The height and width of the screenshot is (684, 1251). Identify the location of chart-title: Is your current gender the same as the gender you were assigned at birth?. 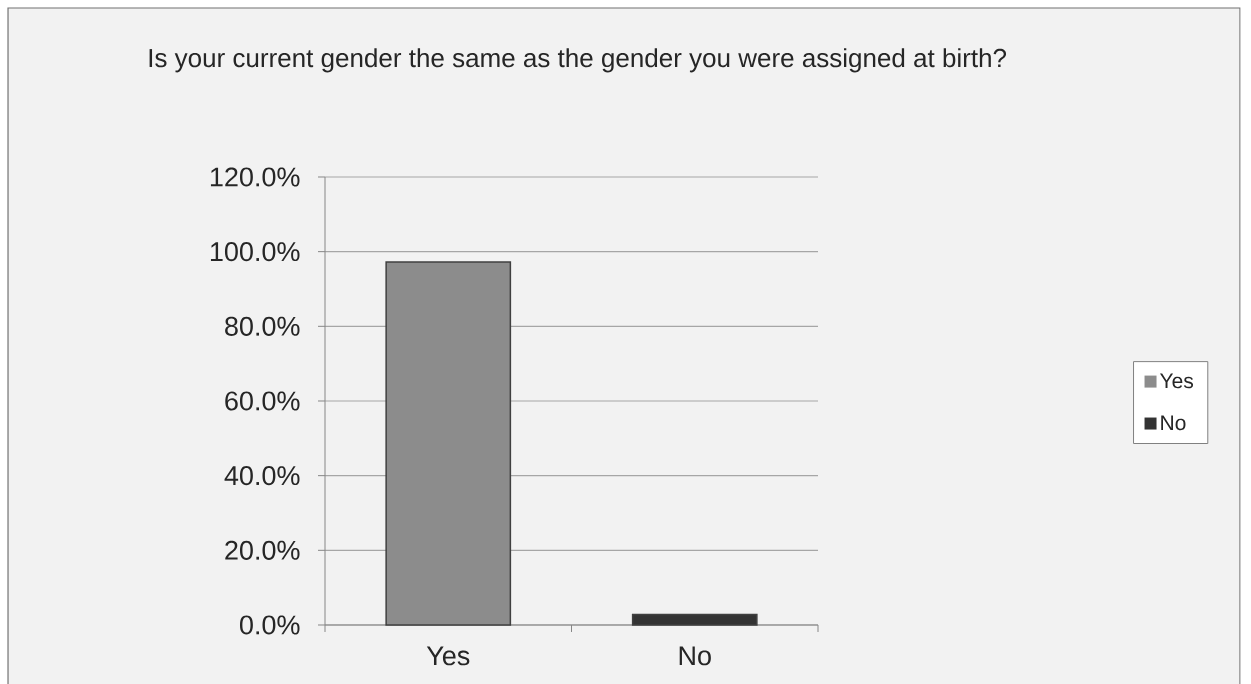
(578, 60).